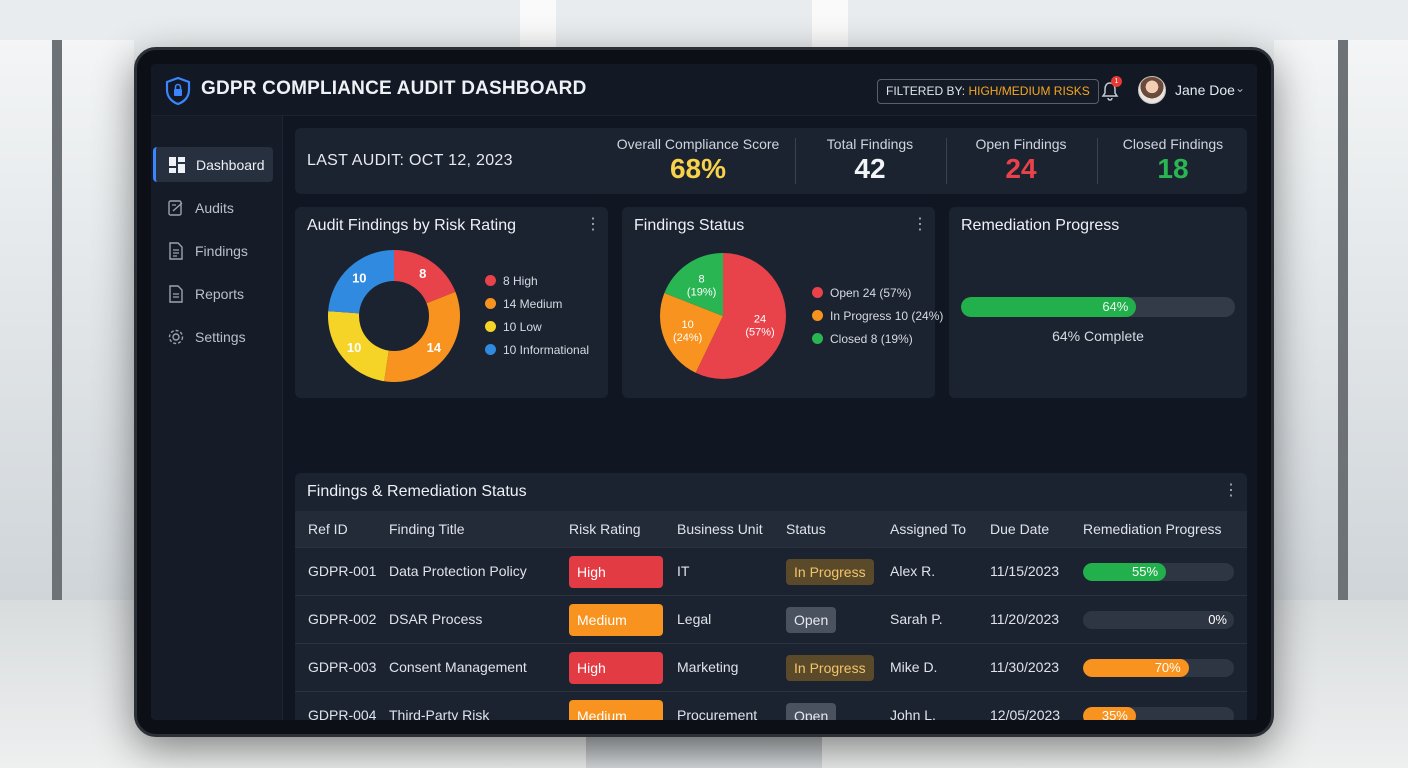 This screenshot has width=1408, height=768. What do you see at coordinates (57, 320) in the screenshot?
I see `window-frame` at bounding box center [57, 320].